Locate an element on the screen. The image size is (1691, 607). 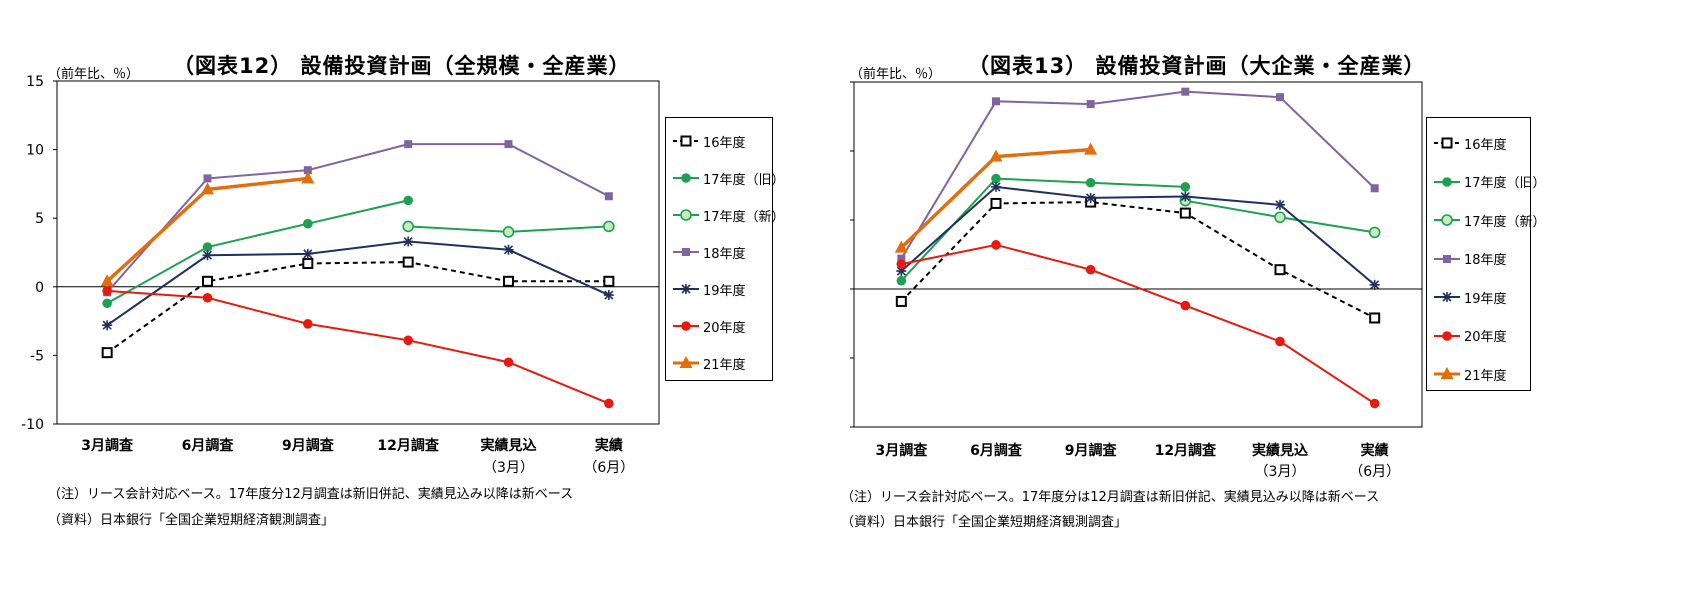
series-17年度（新） is located at coordinates (508, 229).